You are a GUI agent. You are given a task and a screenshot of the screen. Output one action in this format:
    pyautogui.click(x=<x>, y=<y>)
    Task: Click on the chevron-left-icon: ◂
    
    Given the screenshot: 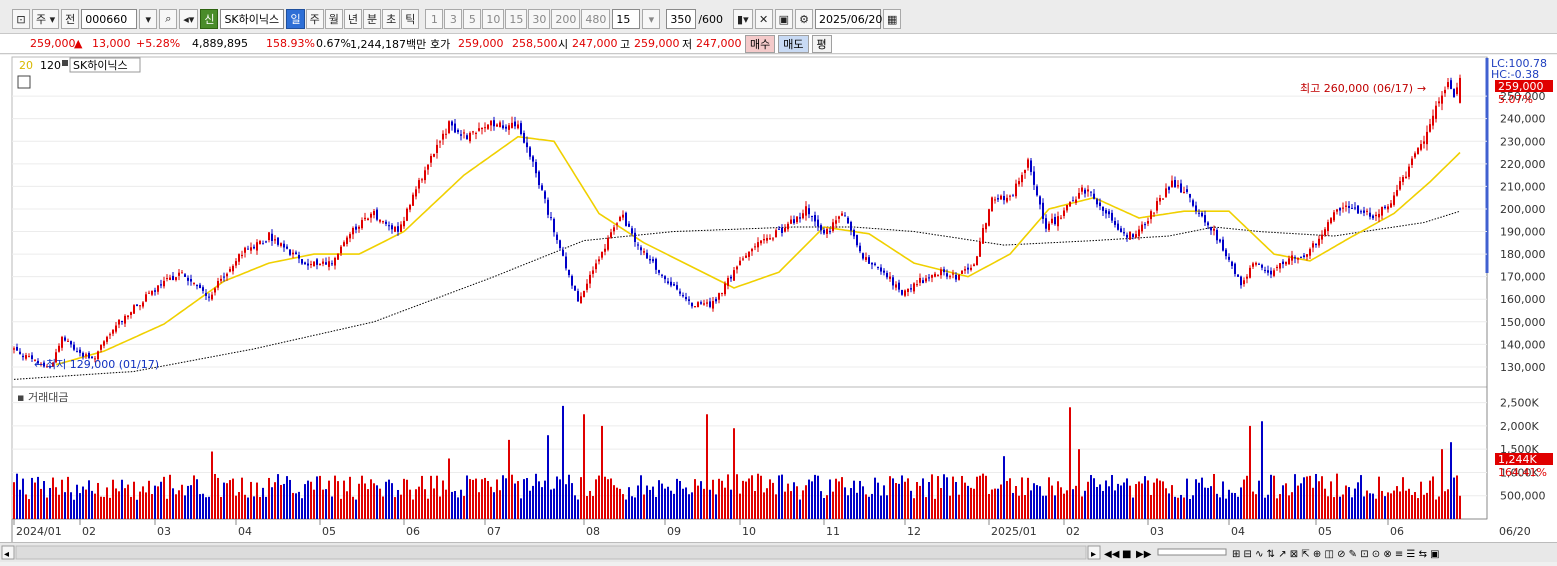 What is the action you would take?
    pyautogui.click(x=6, y=554)
    